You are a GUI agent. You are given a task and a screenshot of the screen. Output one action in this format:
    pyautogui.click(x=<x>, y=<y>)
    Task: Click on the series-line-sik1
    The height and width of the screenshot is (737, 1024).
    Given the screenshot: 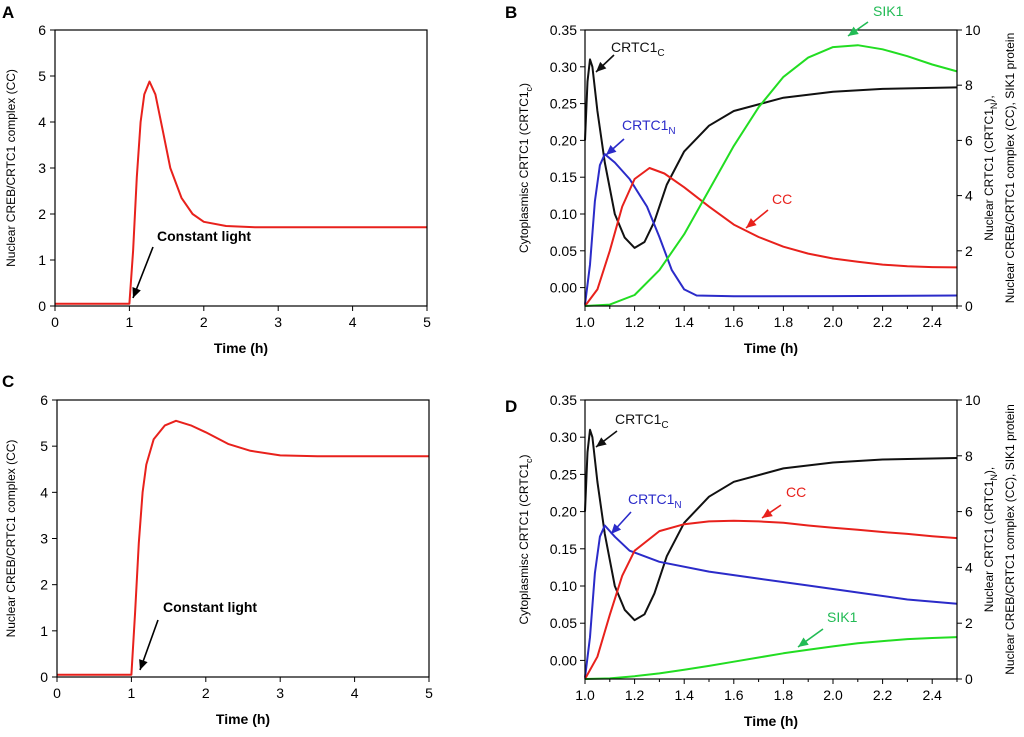 What is the action you would take?
    pyautogui.click(x=771, y=175)
    